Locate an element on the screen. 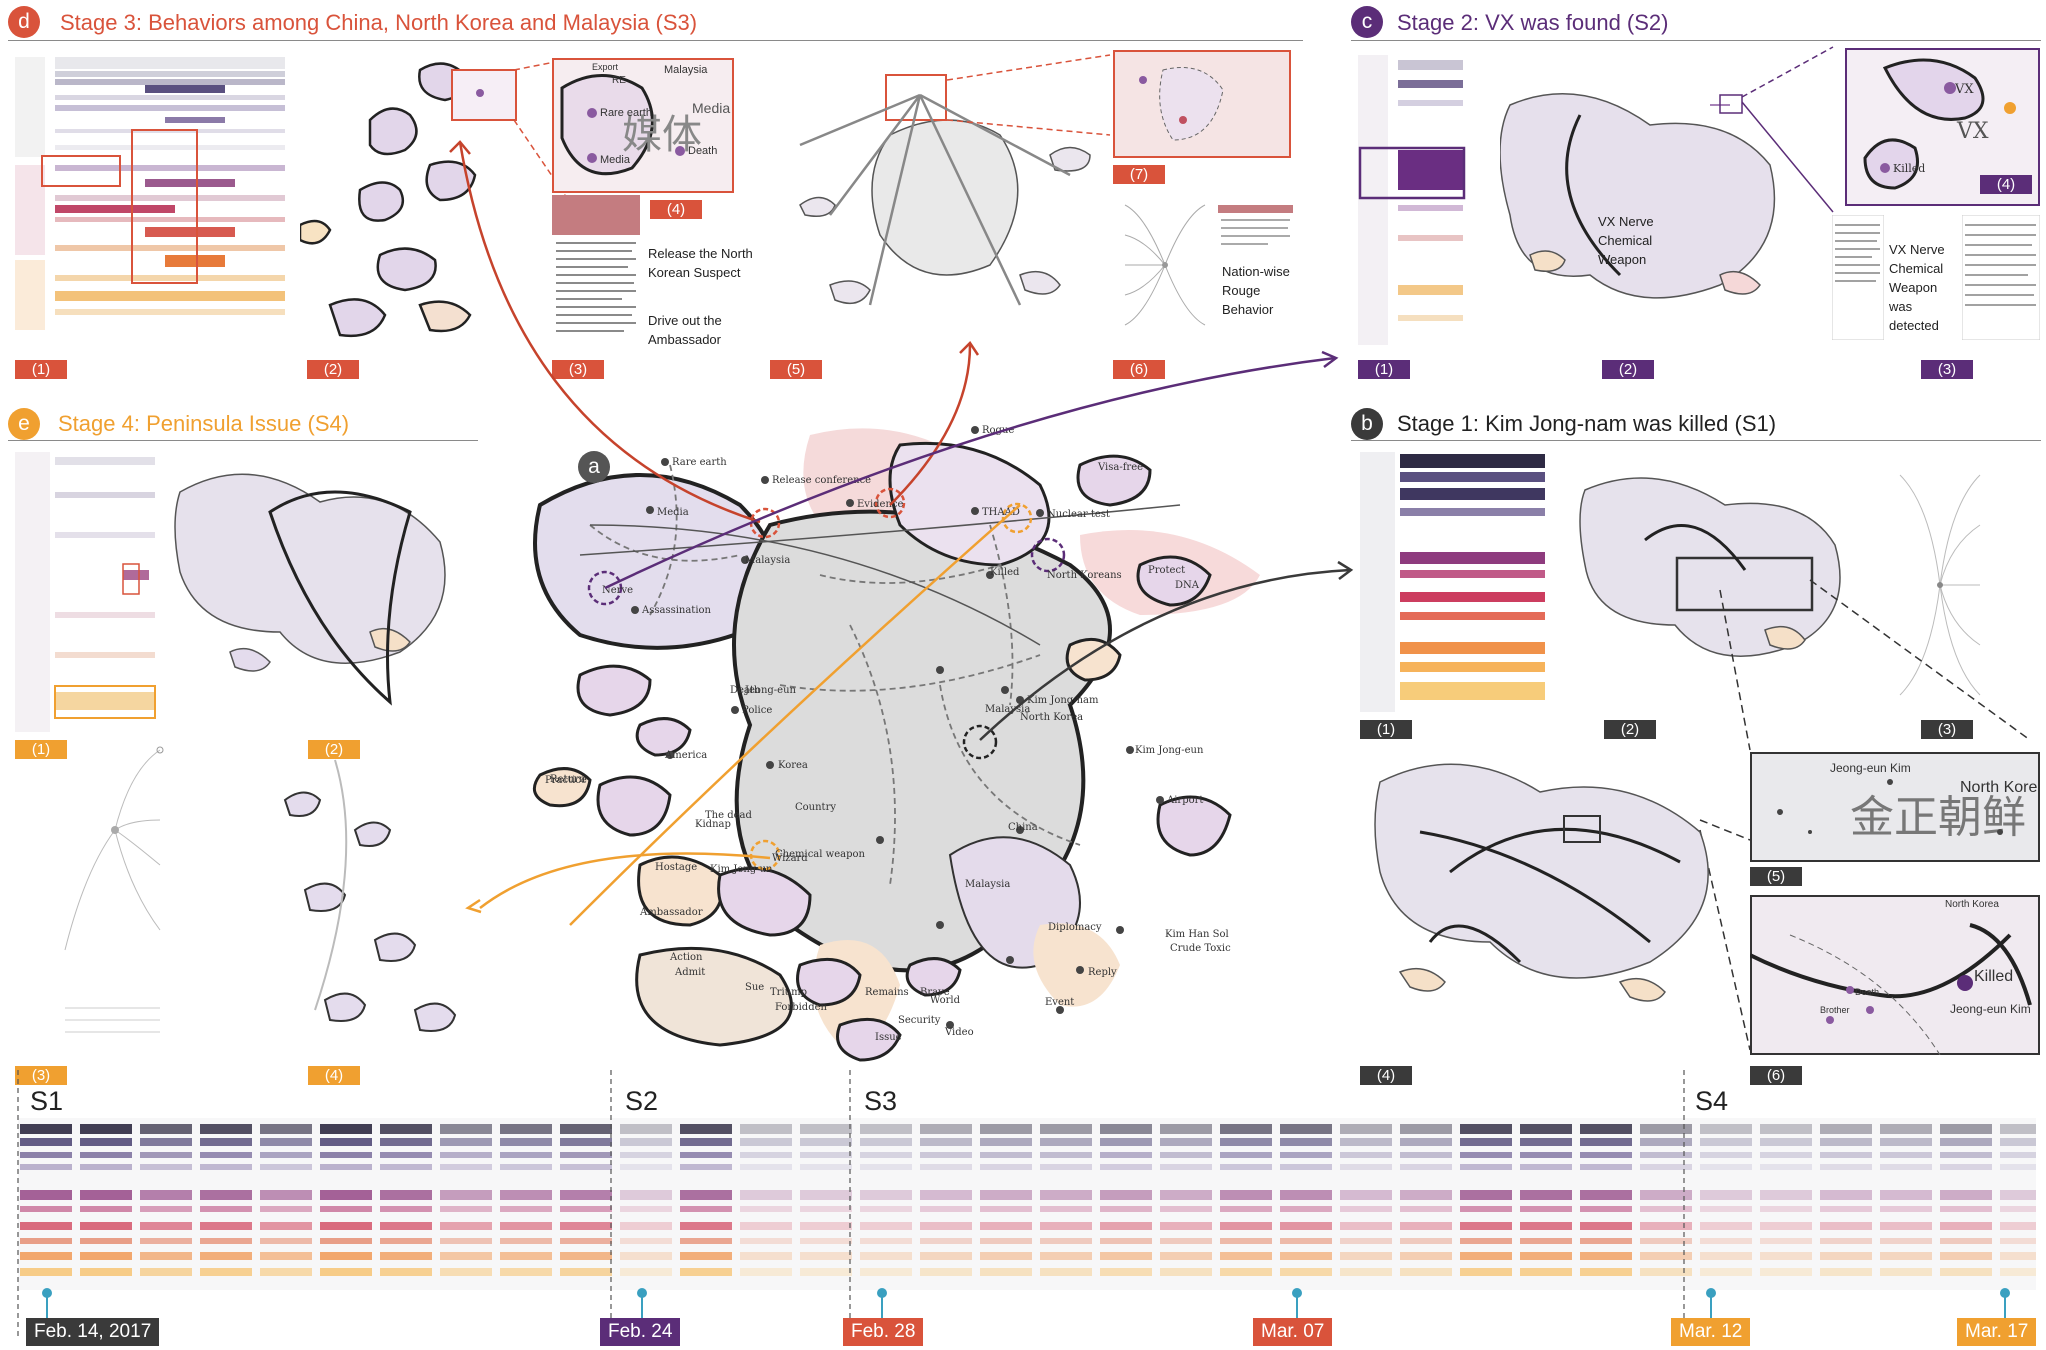 The image size is (2046, 1350). stage-c-zoom-4: VX VX Killed is located at coordinates (1942, 127).